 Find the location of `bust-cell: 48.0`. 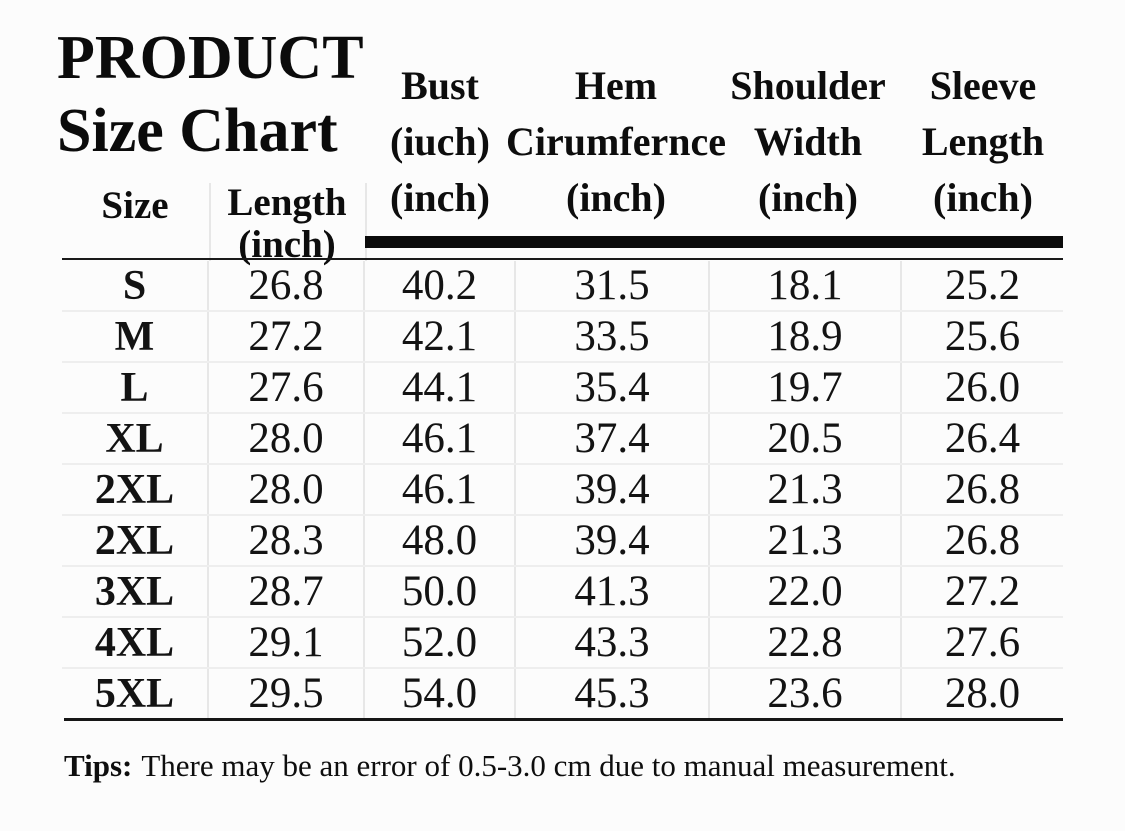

bust-cell: 48.0 is located at coordinates (440, 540).